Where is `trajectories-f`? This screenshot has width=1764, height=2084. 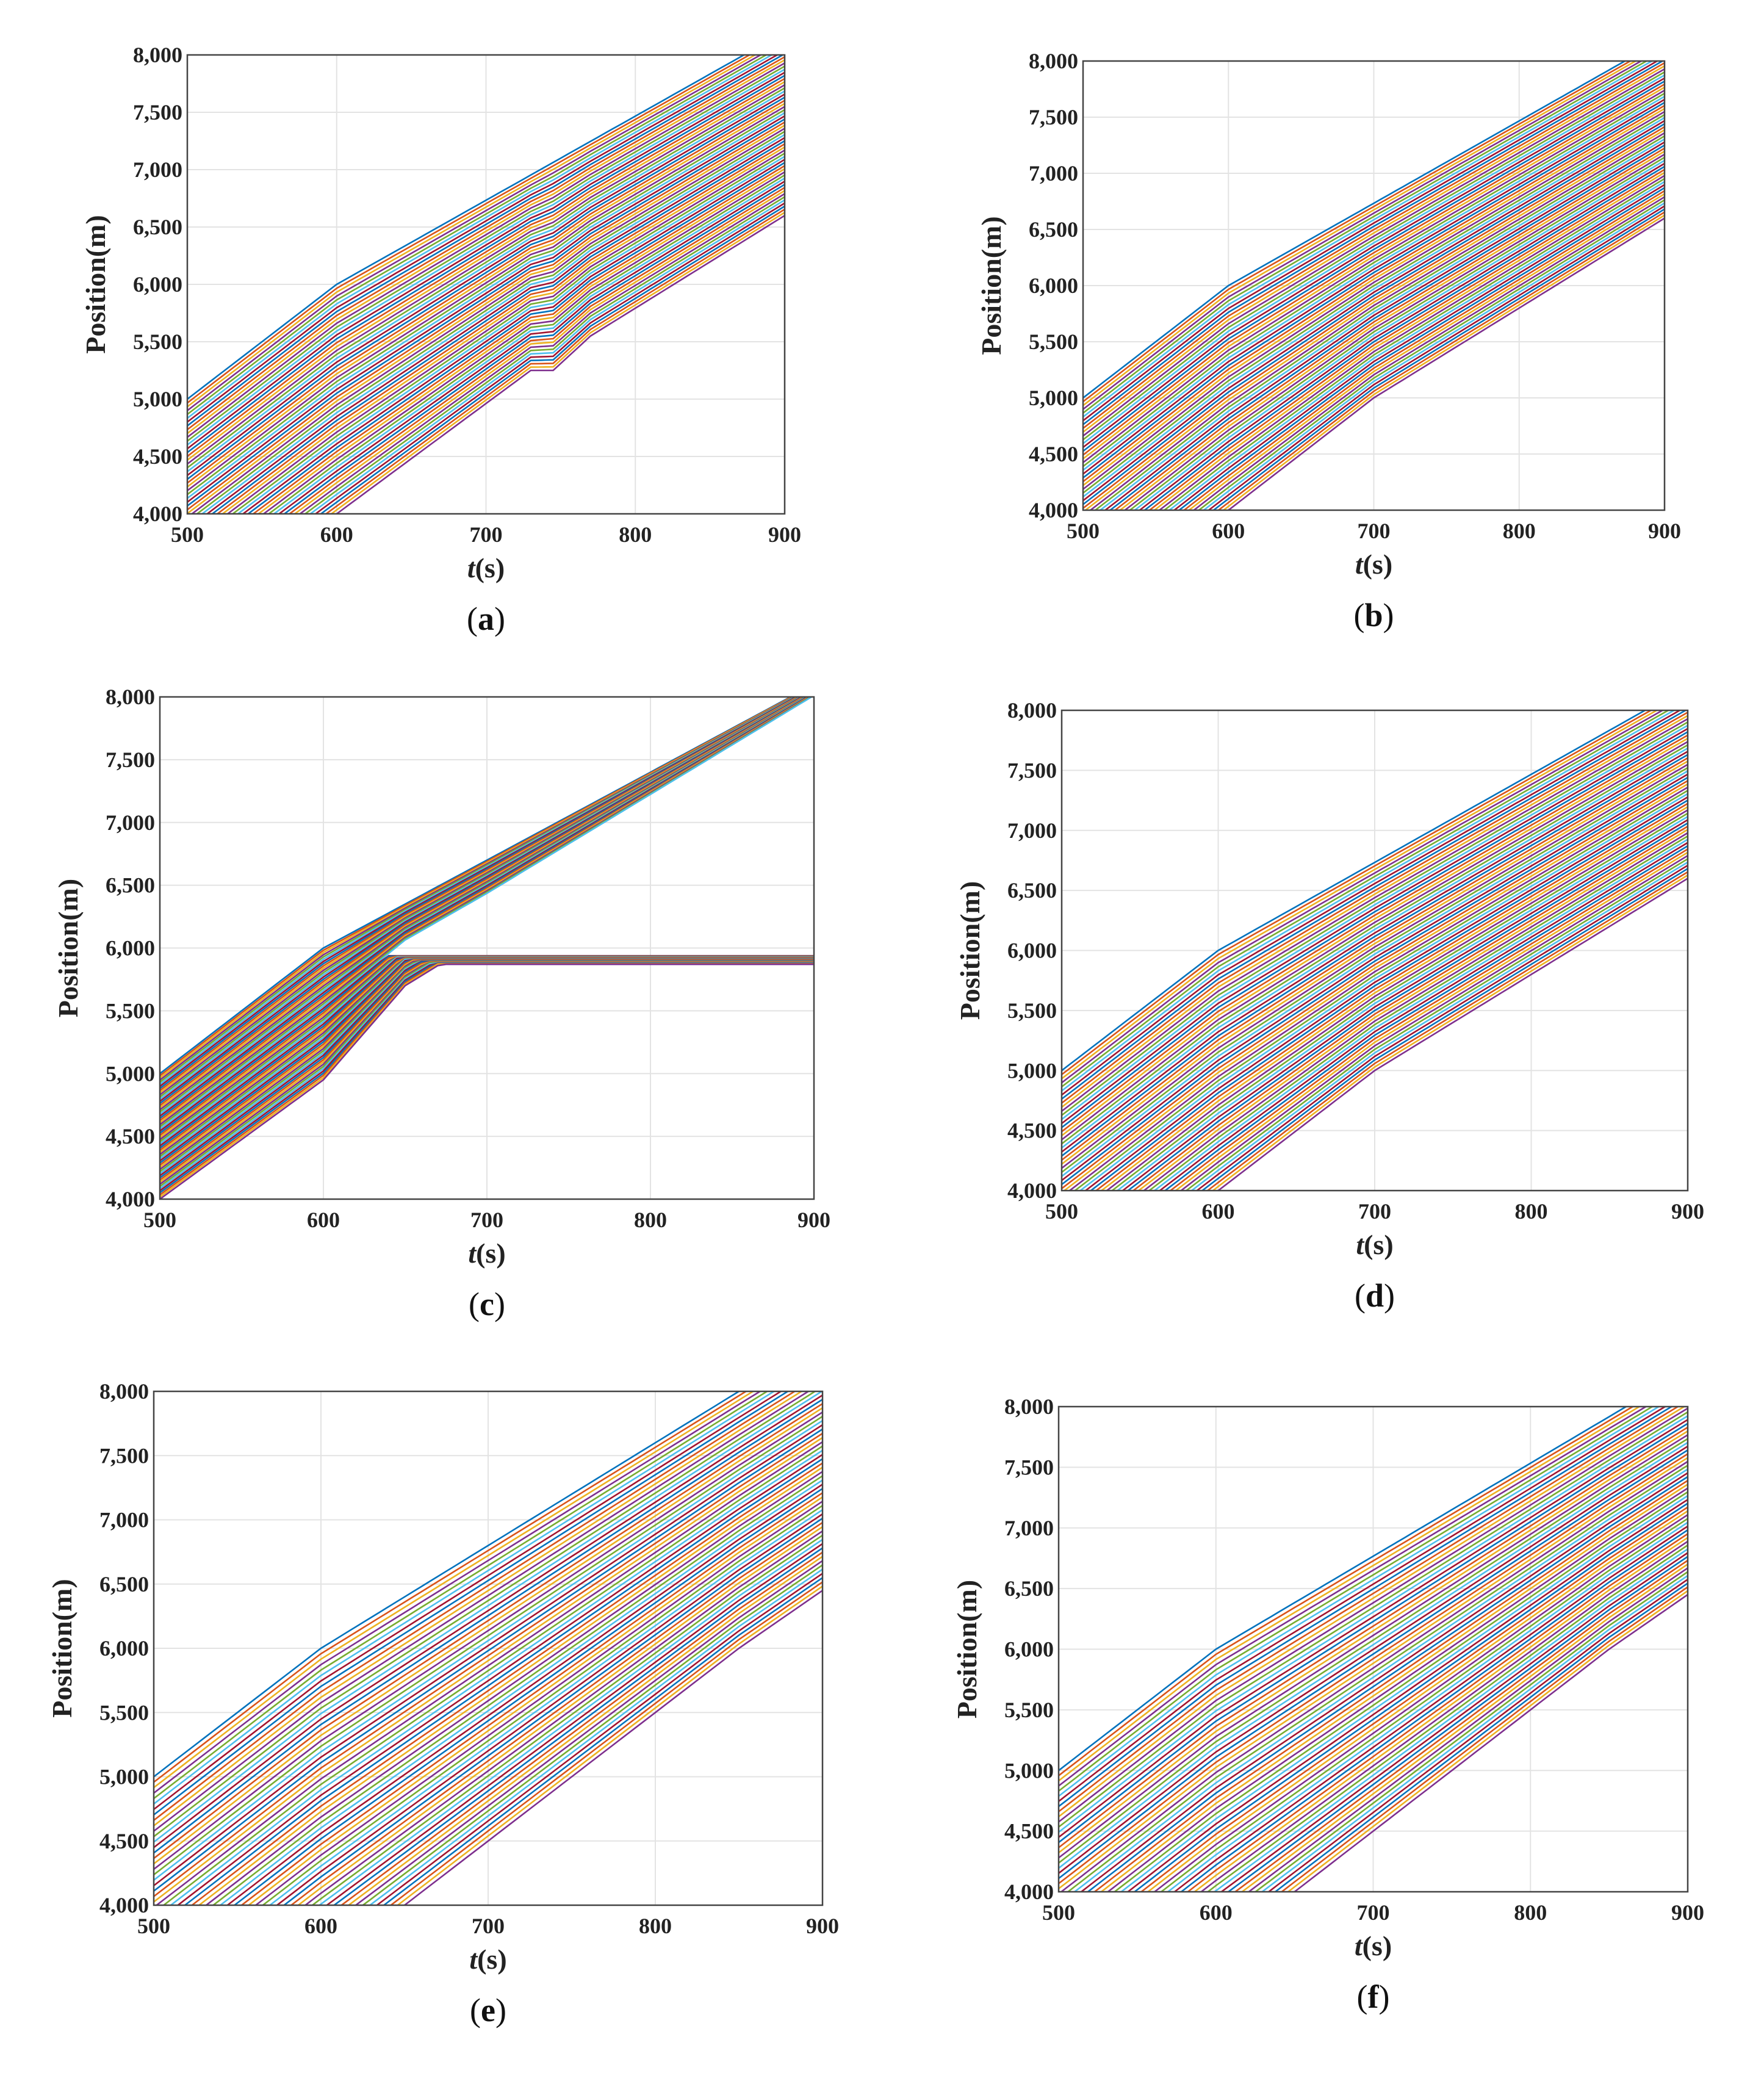 trajectories-f is located at coordinates (1373, 1649).